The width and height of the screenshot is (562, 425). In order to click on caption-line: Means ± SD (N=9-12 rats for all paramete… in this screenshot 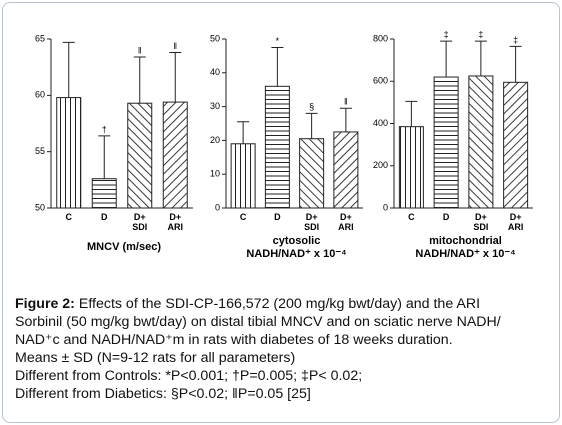, I will do `click(283, 358)`.